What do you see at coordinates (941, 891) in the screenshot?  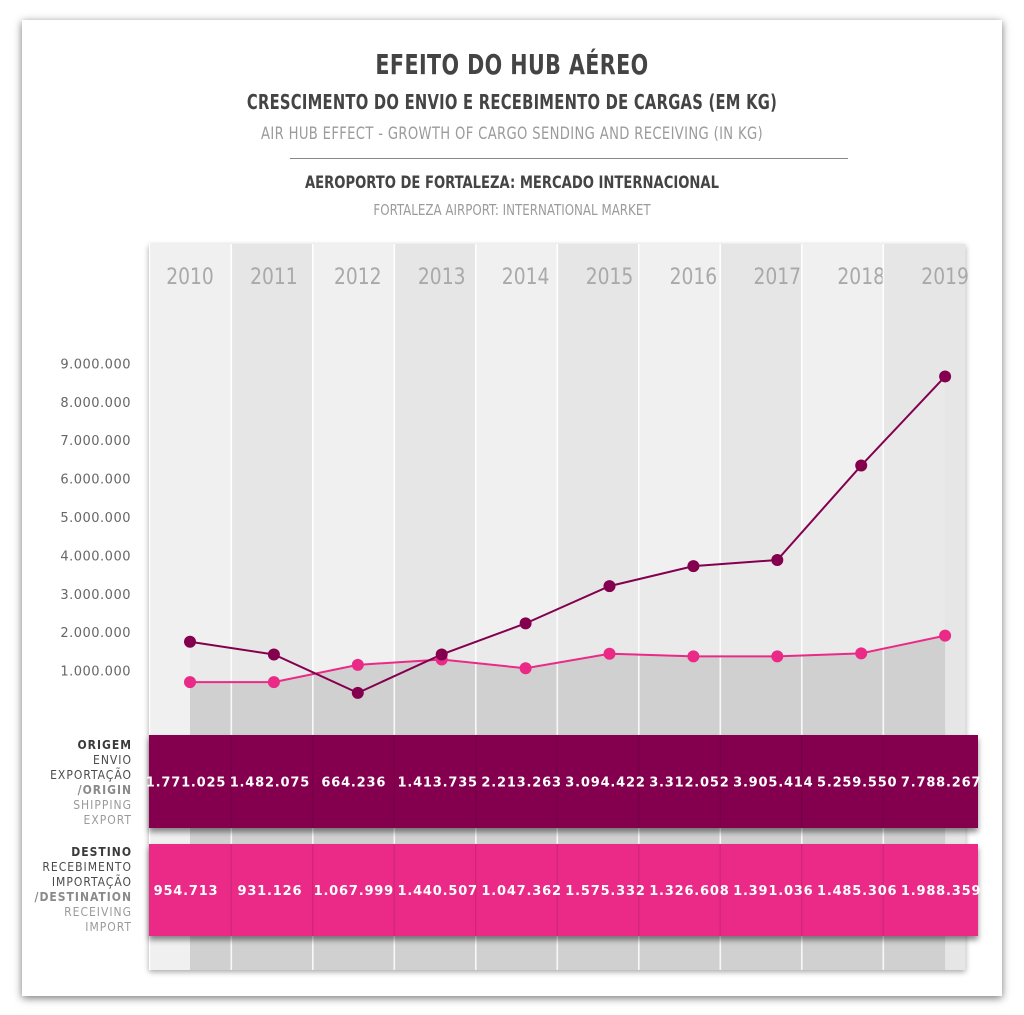 I see `destination-value-2019: 1.988.359` at bounding box center [941, 891].